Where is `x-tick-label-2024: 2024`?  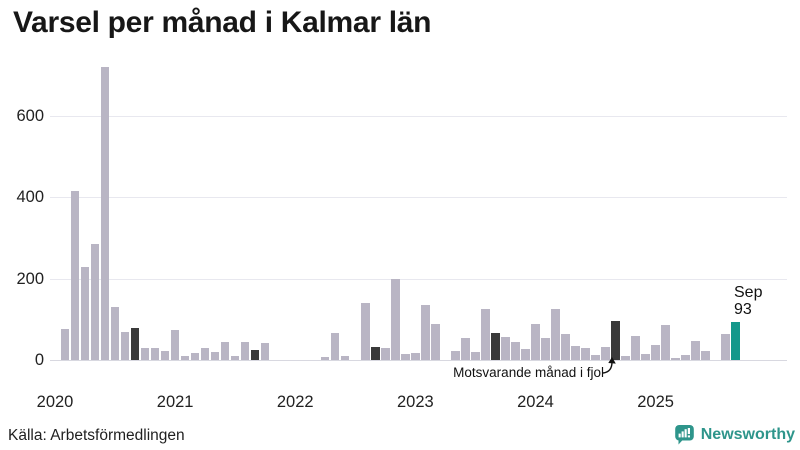 x-tick-label-2024: 2024 is located at coordinates (535, 402).